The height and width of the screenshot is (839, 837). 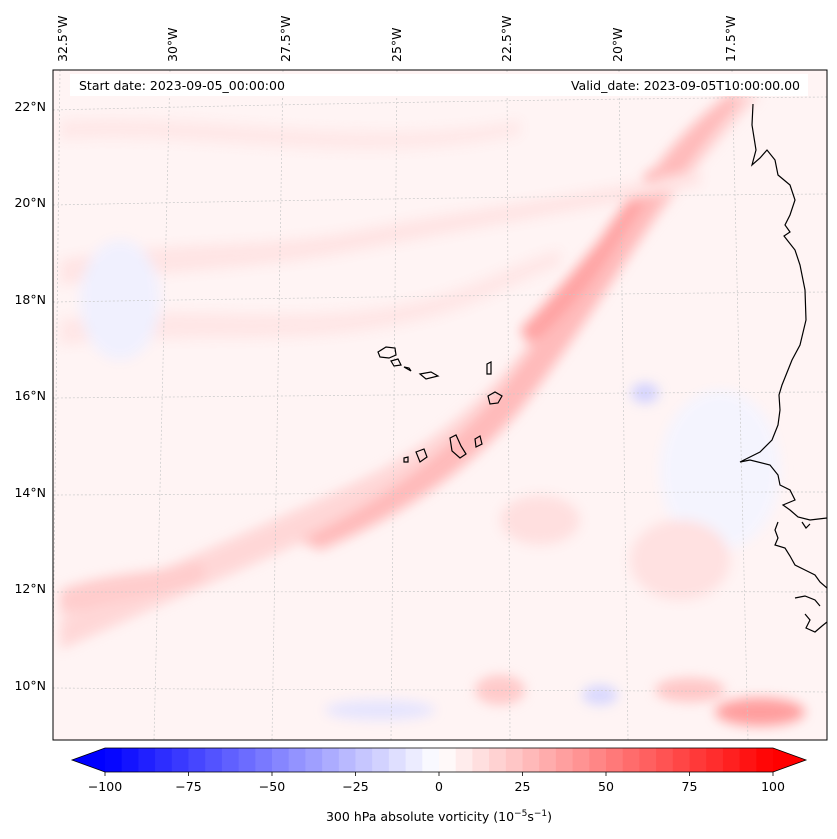 I want to click on cb-tick-label: 0, so click(x=439, y=786).